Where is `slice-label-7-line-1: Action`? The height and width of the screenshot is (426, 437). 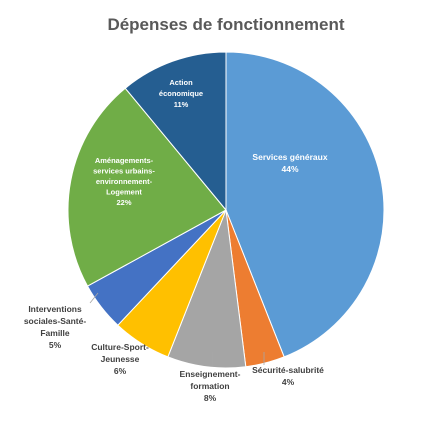
slice-label-7-line-1: Action is located at coordinates (181, 82).